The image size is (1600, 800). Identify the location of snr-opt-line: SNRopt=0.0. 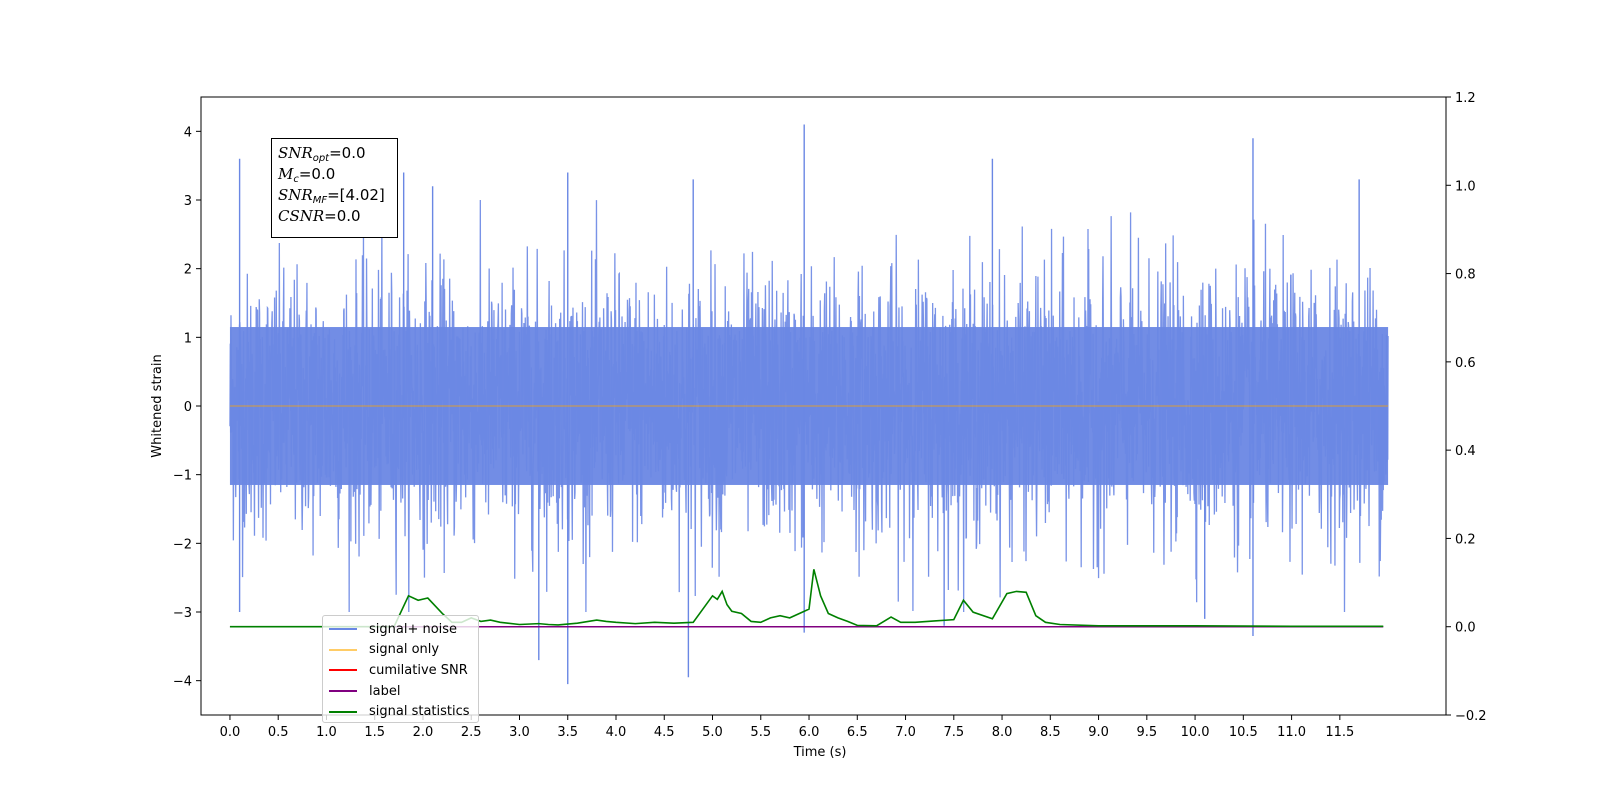
(322, 154).